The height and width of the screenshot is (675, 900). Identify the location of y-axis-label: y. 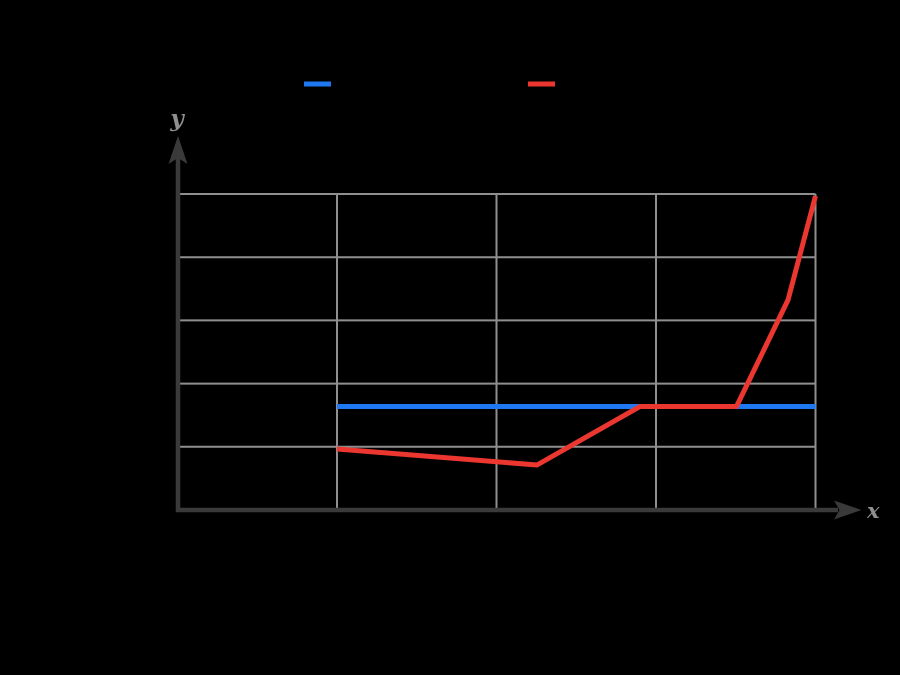
(177, 118).